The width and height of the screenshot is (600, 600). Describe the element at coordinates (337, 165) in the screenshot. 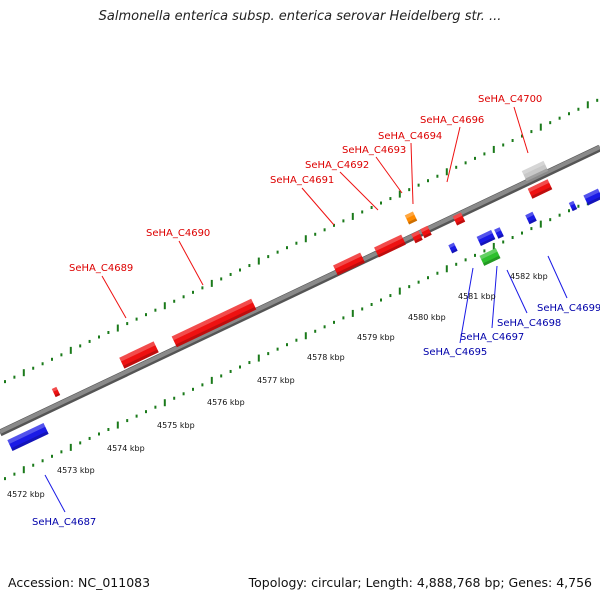

I see `gene-label-SeHA_C4692: SeHA_C4692` at that location.